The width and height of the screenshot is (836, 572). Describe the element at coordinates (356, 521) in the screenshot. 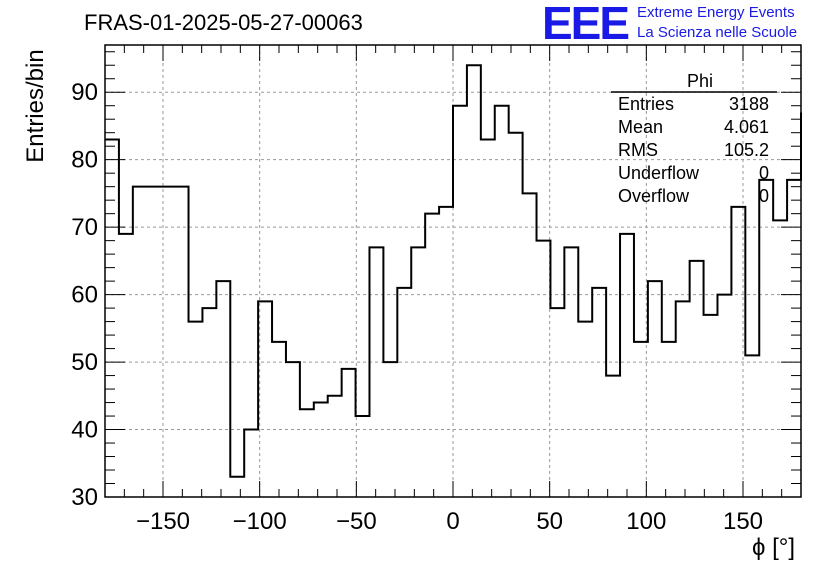

I see `x-tick-label: −50` at that location.